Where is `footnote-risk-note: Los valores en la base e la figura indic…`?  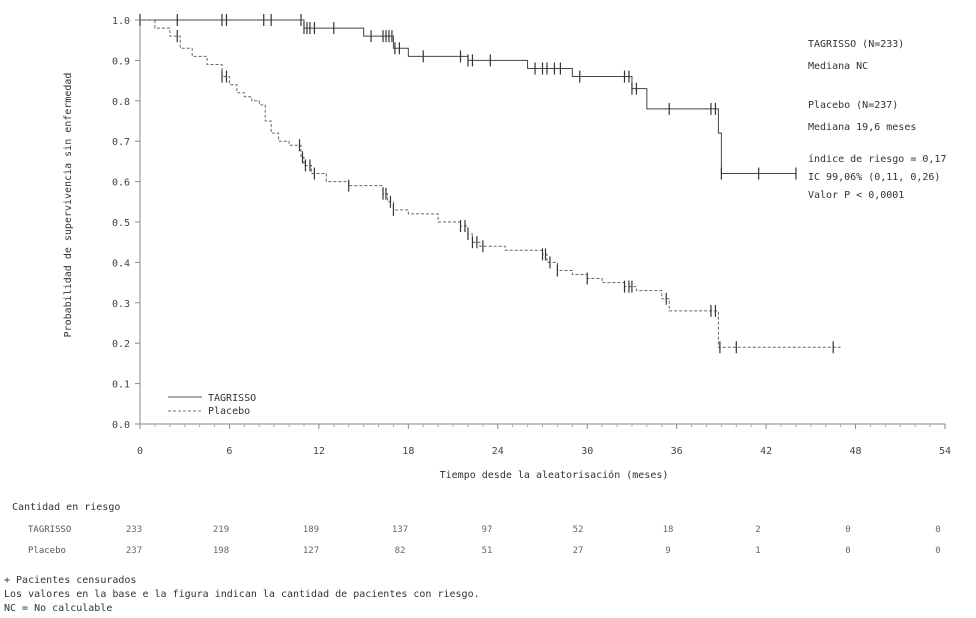
footnote-risk-note: Los valores en la base e la figura indic… is located at coordinates (242, 594).